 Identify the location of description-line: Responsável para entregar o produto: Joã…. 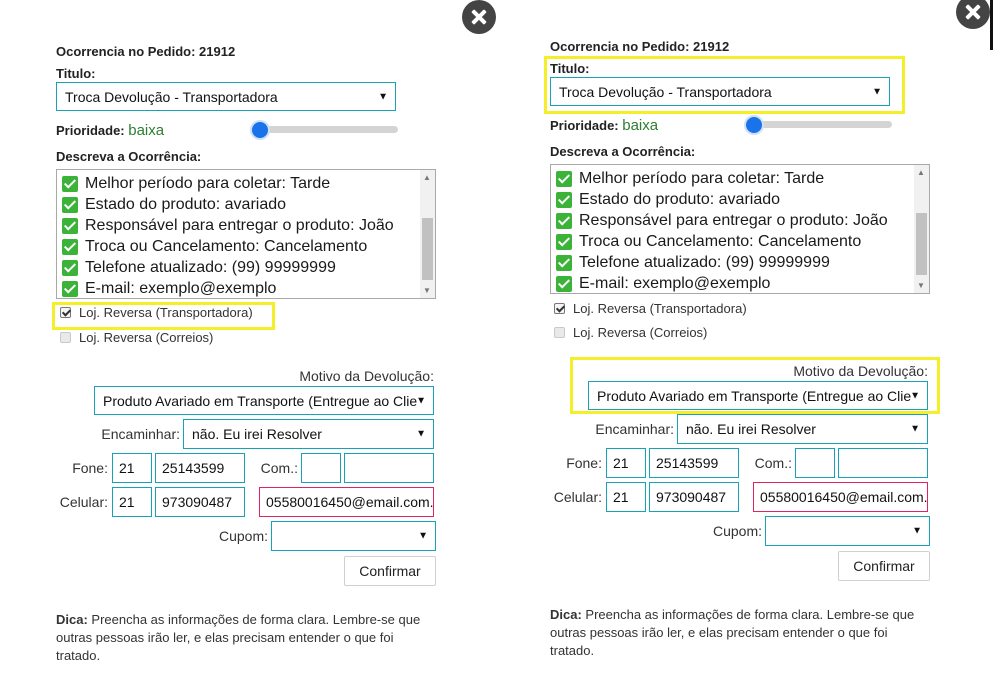
(228, 225).